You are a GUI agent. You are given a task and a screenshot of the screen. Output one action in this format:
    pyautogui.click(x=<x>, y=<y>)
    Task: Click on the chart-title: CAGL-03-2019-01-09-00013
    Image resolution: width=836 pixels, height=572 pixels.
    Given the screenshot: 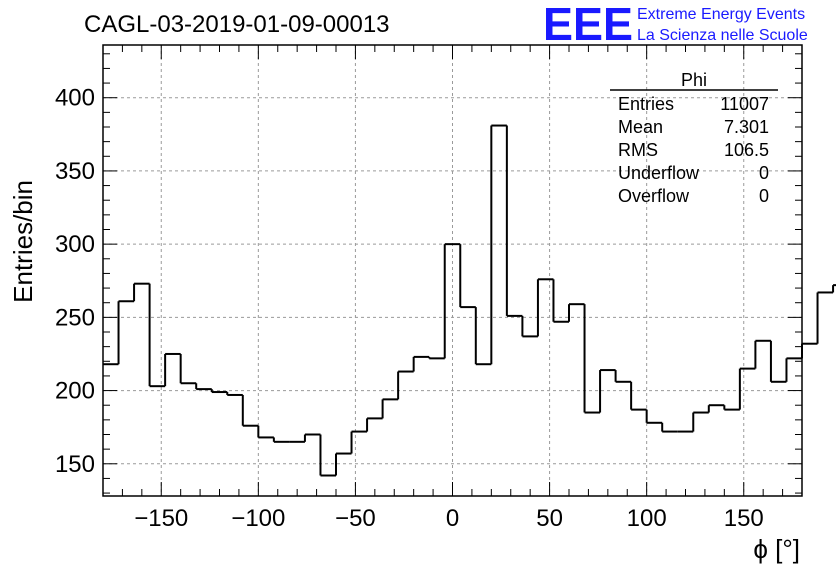 What is the action you would take?
    pyautogui.click(x=237, y=24)
    